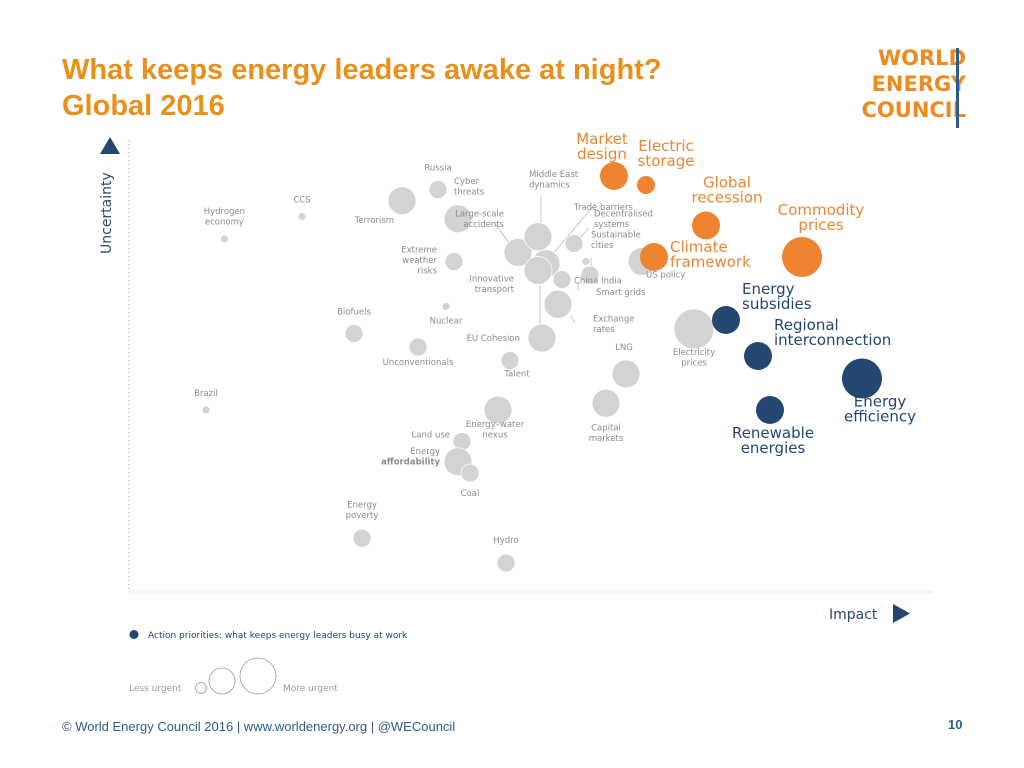 The height and width of the screenshot is (768, 1024). Describe the element at coordinates (302, 216) in the screenshot. I see `bubble-ccs` at that location.